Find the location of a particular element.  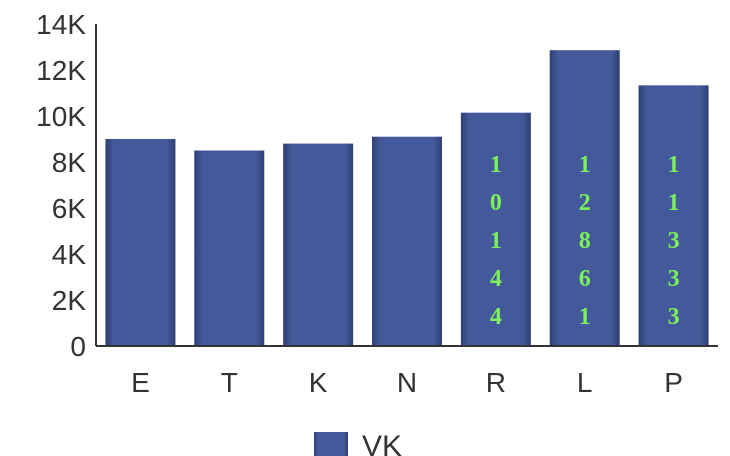

y-tick-label: 12K is located at coordinates (61, 70).